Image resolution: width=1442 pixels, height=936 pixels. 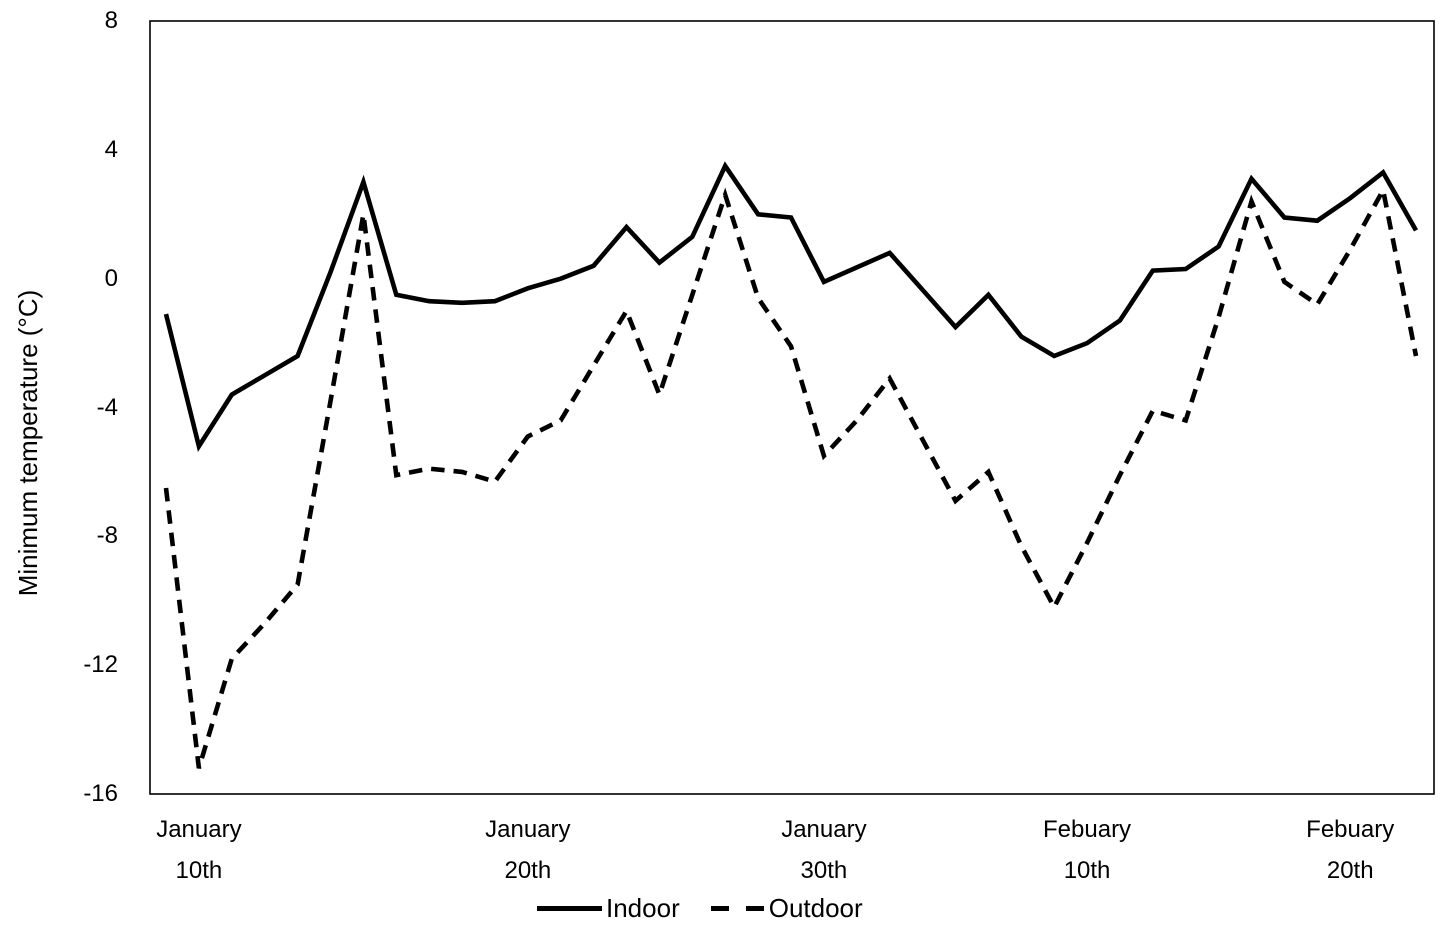 I want to click on x-axis-label: Febuary 20th, so click(x=1350, y=850).